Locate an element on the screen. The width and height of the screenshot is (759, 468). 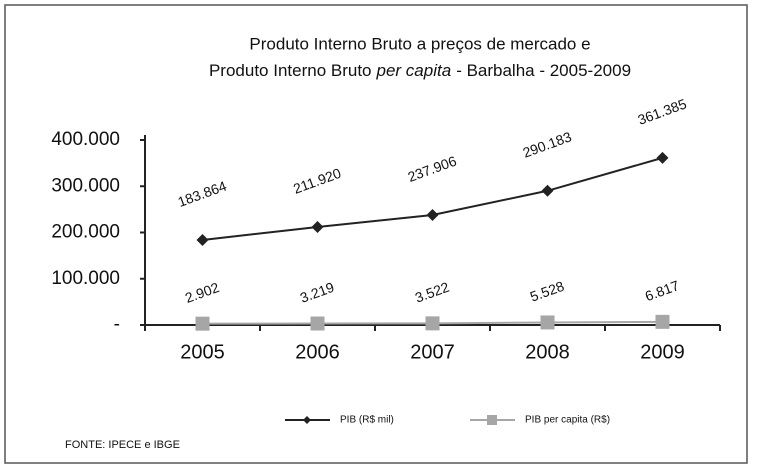
x-tick-label: 2007 is located at coordinates (432, 352).